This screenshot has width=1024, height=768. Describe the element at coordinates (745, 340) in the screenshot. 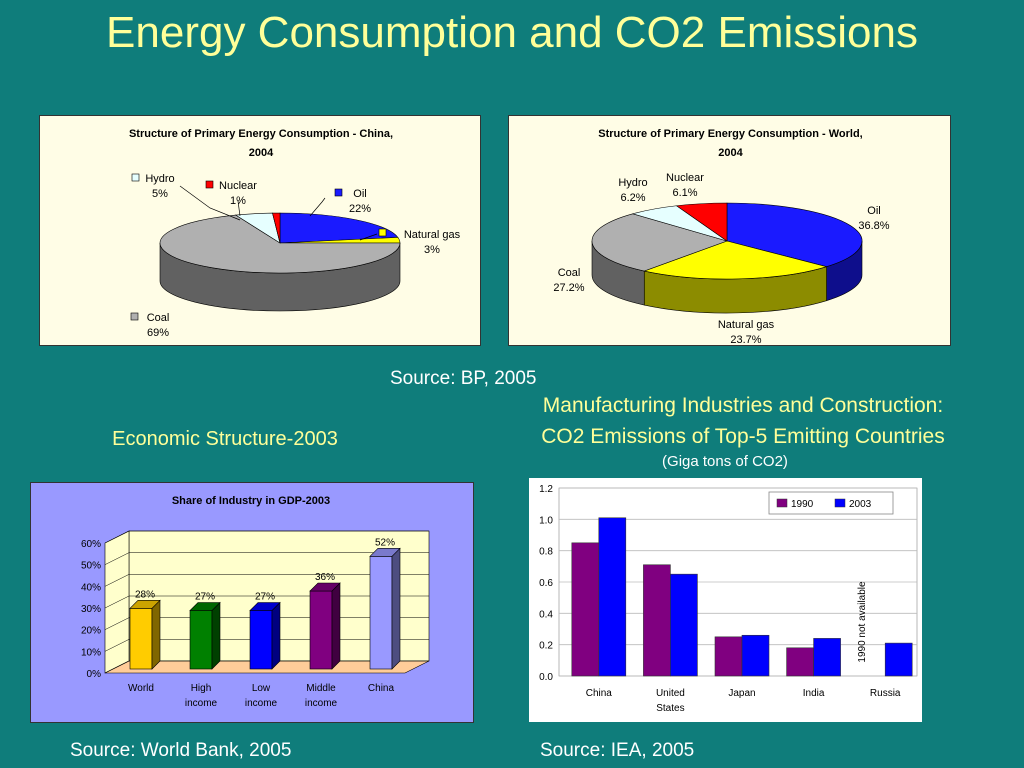

I see `pie-value-natural-gas: 23.7%` at that location.